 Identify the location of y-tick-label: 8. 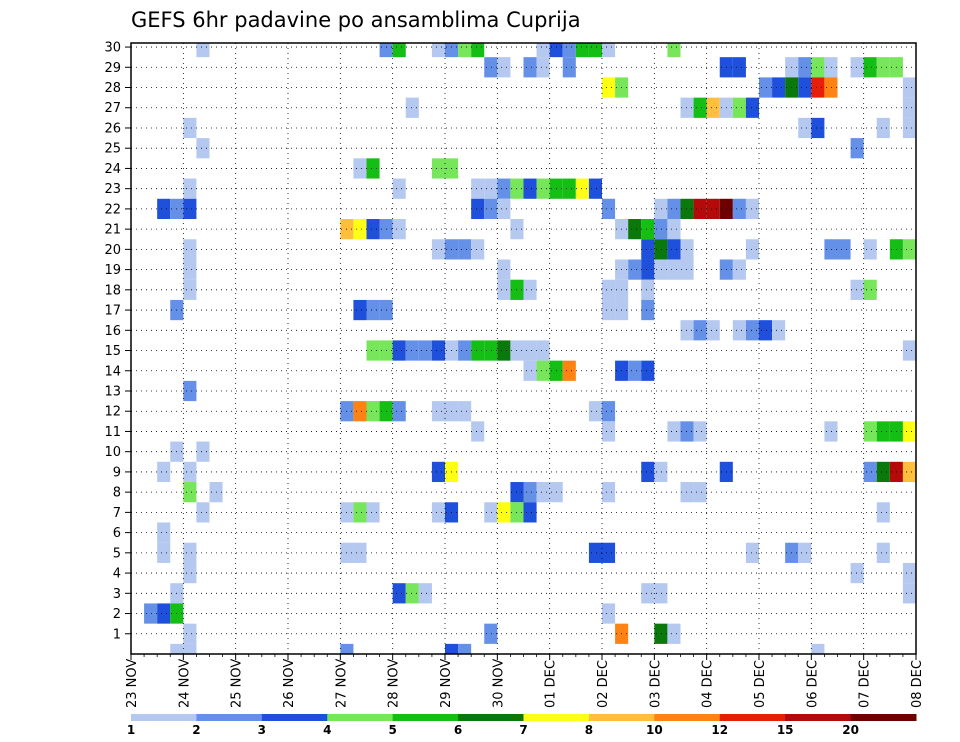
(117, 493).